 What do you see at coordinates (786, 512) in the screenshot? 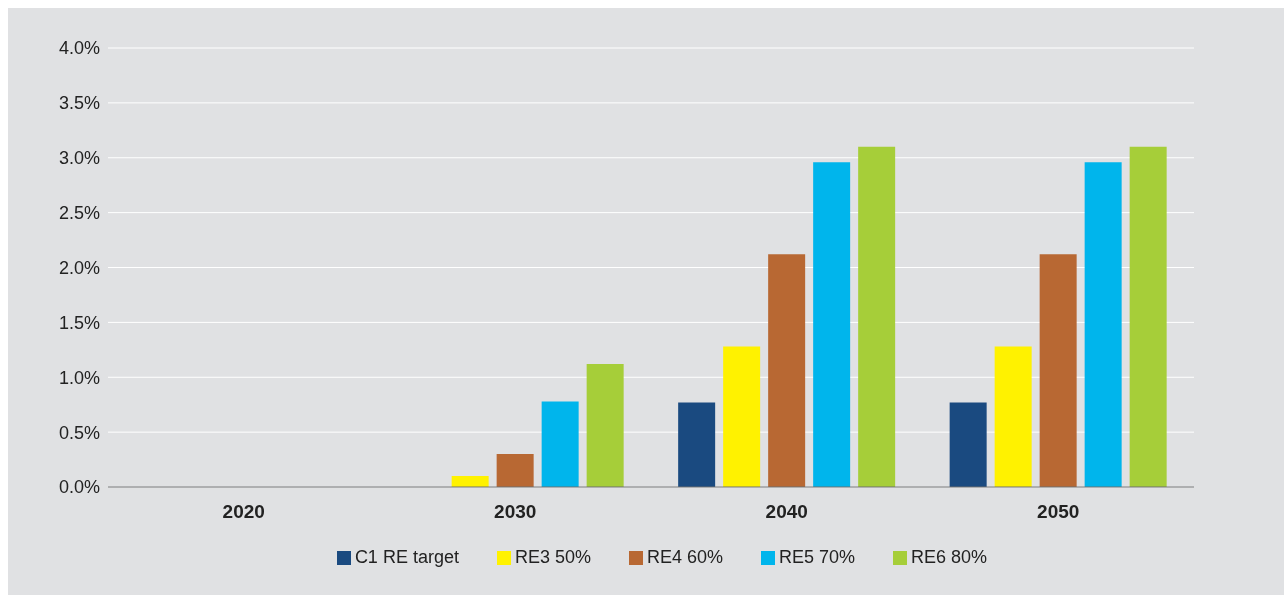
I see `x-tick-label: 2040` at bounding box center [786, 512].